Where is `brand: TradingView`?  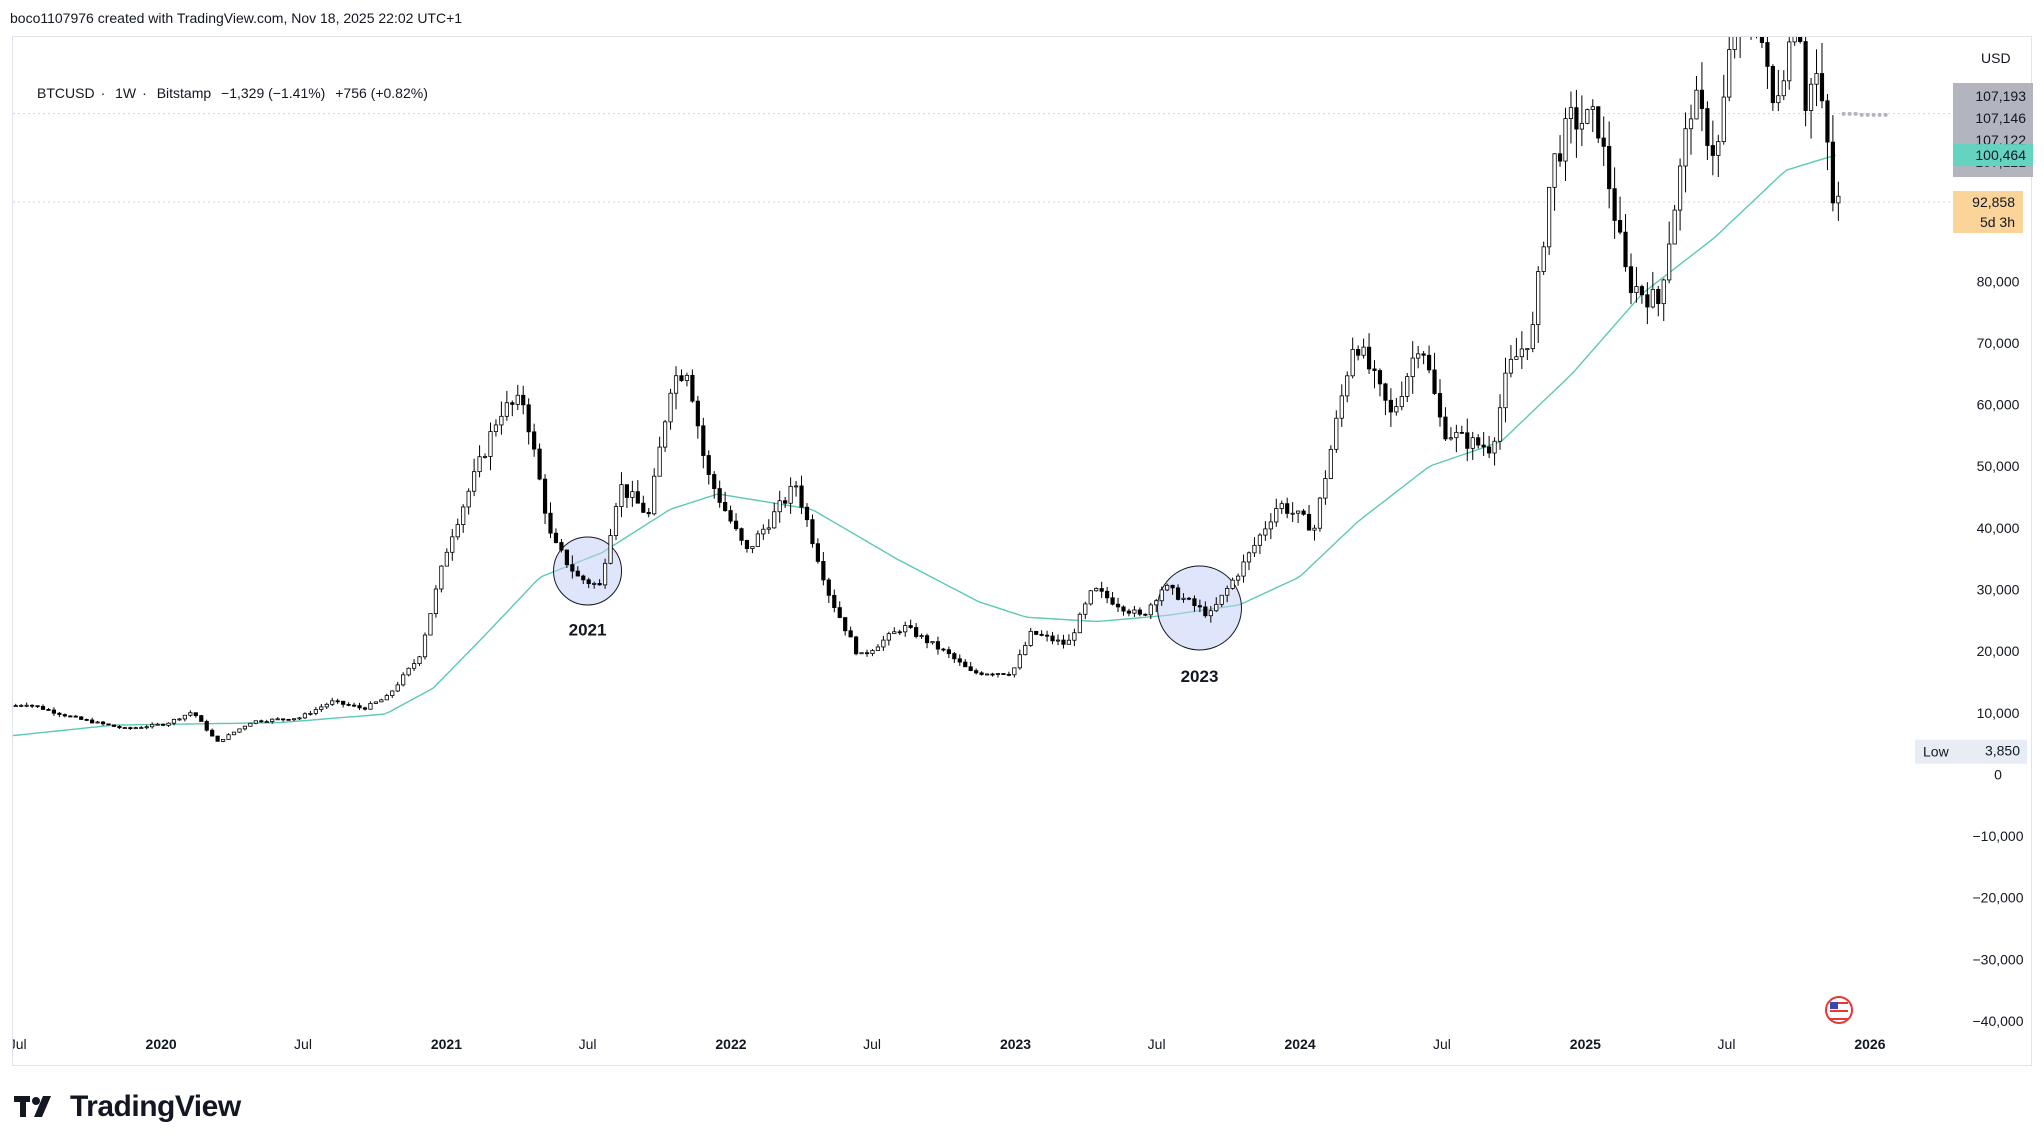
brand: TradingView is located at coordinates (127, 1107).